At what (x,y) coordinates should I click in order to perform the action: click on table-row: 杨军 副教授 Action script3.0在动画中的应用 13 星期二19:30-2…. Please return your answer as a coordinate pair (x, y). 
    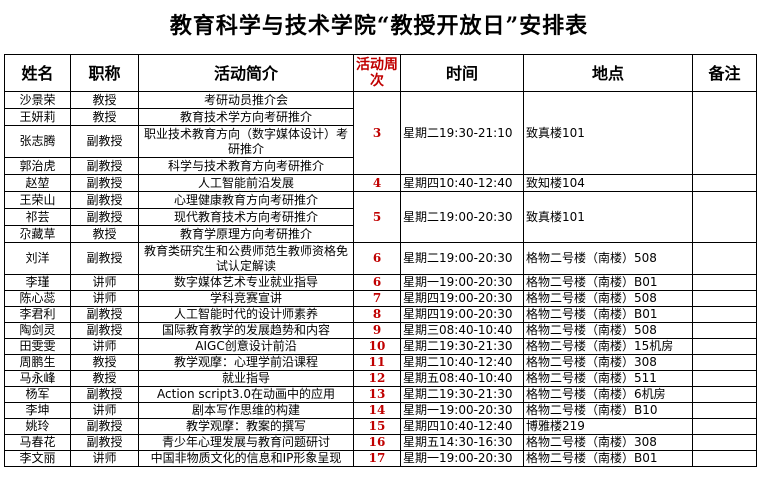
    Looking at the image, I should click on (380, 394).